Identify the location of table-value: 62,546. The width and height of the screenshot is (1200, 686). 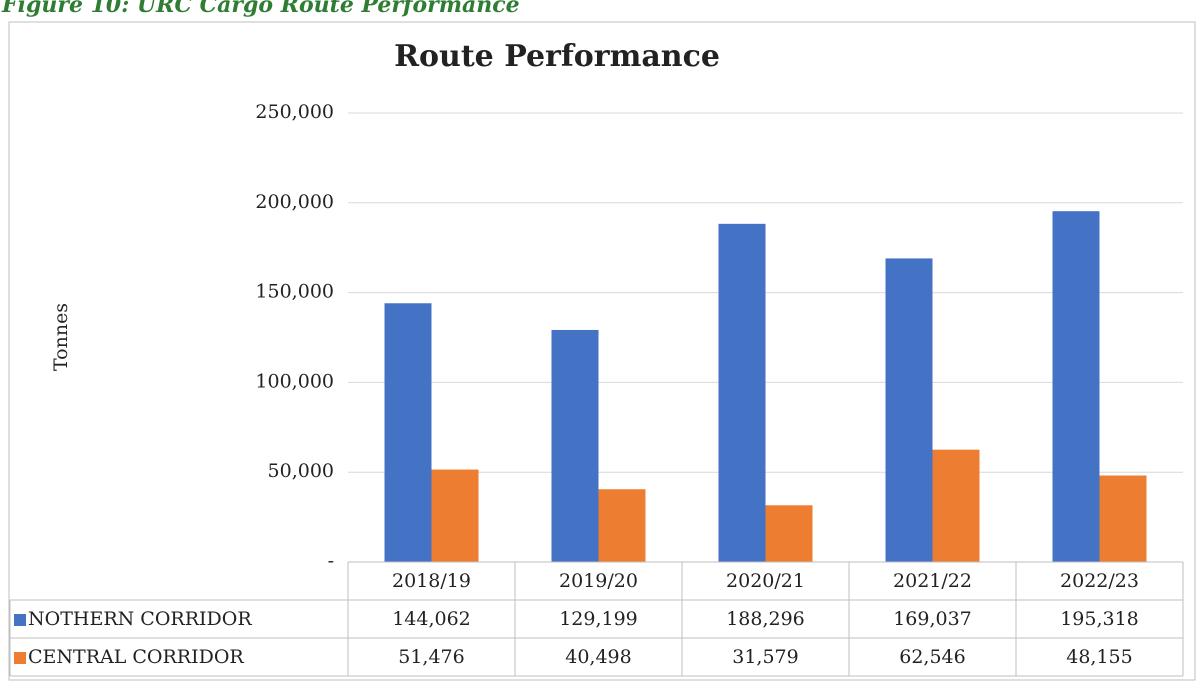
(932, 657).